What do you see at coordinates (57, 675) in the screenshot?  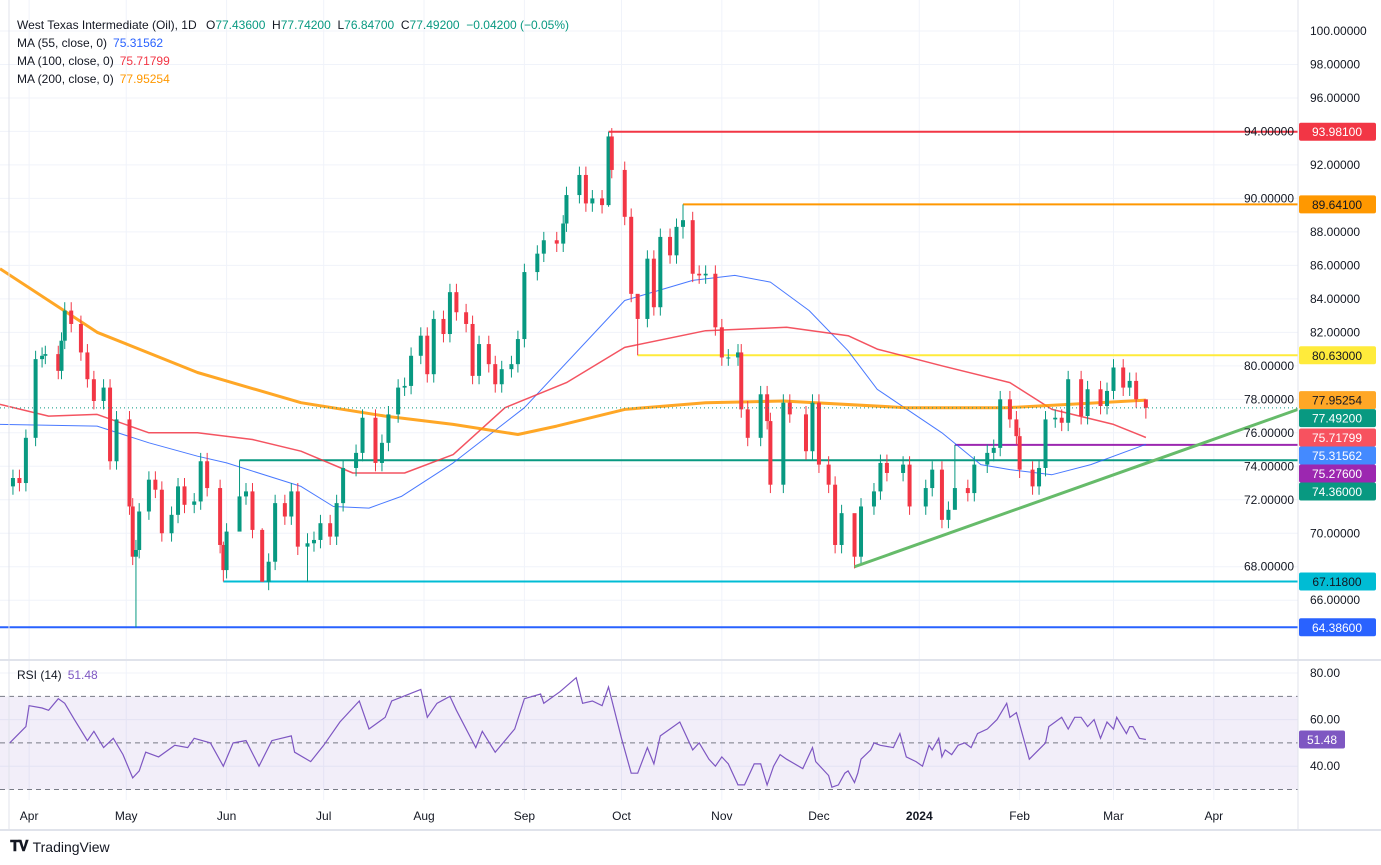 I see `rsi-legend: RSI (14) 51.48` at bounding box center [57, 675].